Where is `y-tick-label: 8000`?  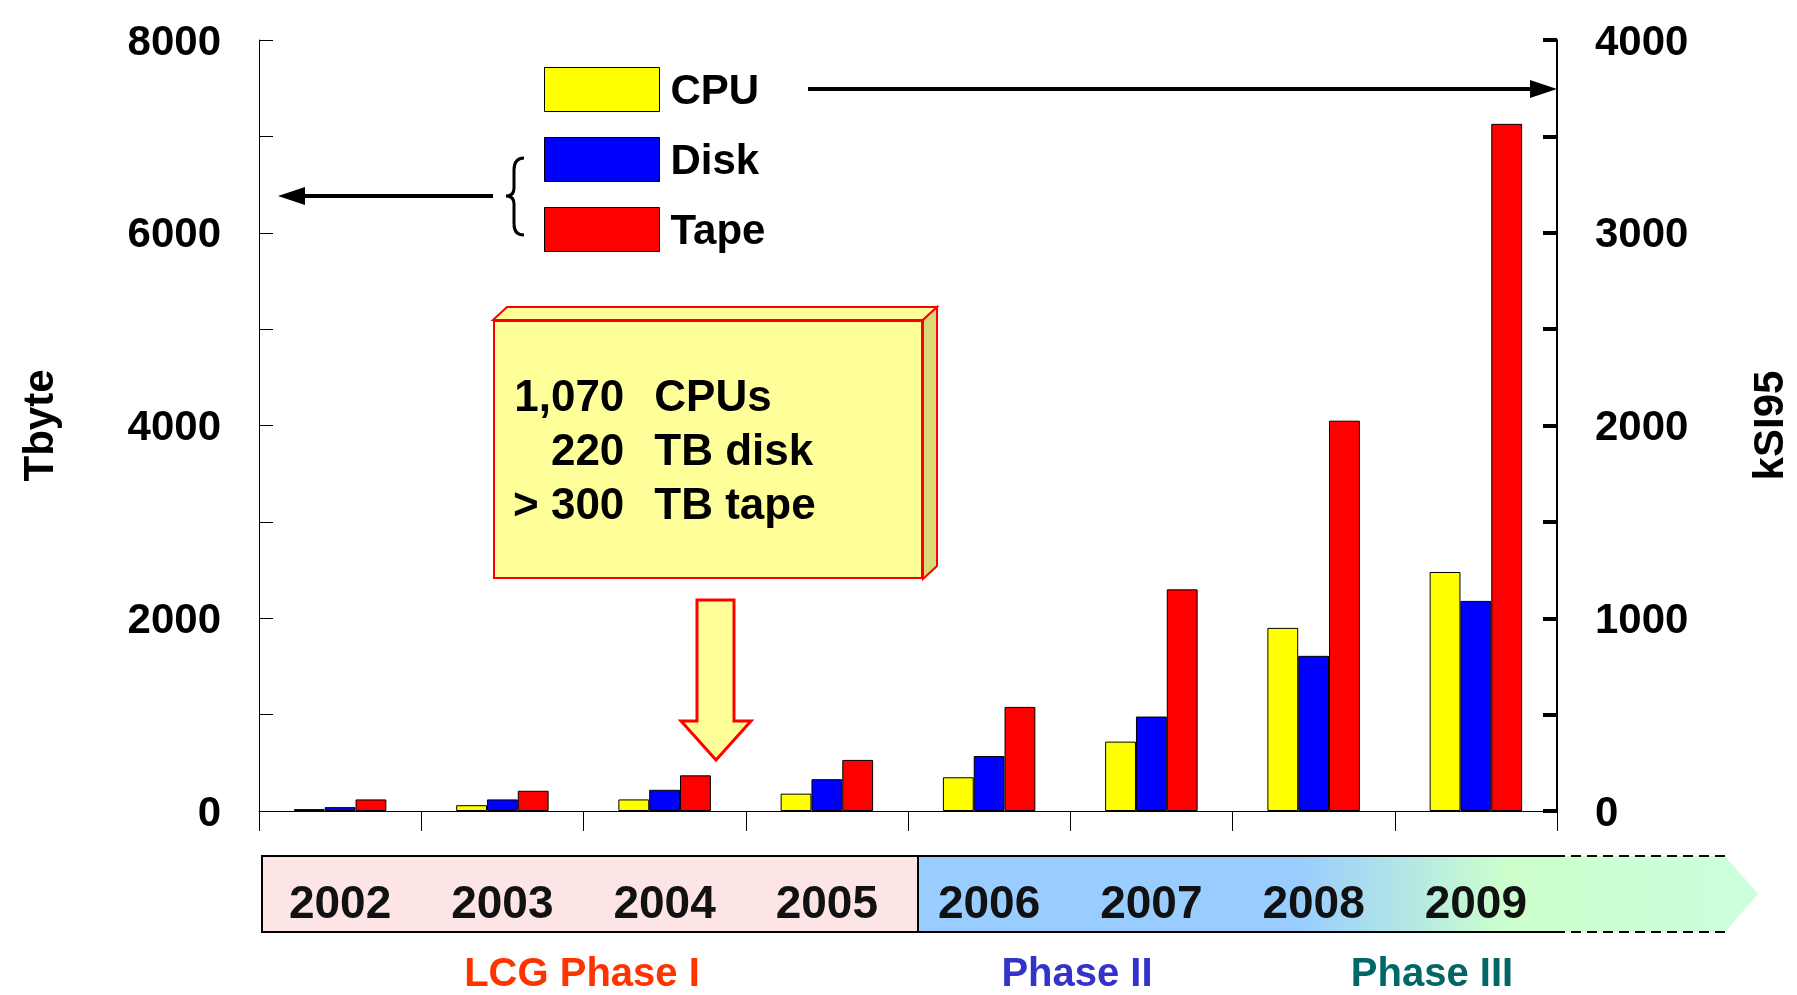 y-tick-label: 8000 is located at coordinates (174, 40).